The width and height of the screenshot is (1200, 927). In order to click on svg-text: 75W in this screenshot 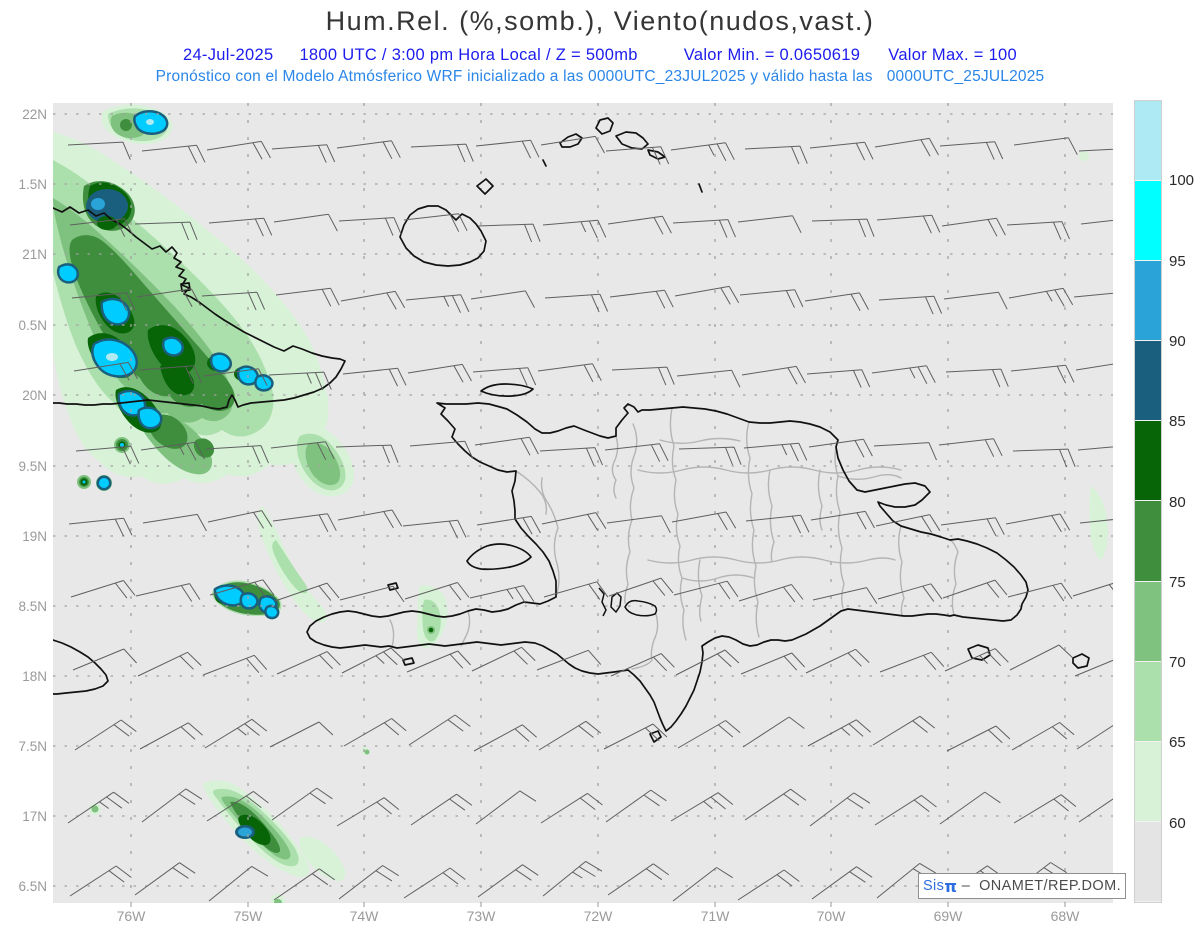, I will do `click(249, 916)`.